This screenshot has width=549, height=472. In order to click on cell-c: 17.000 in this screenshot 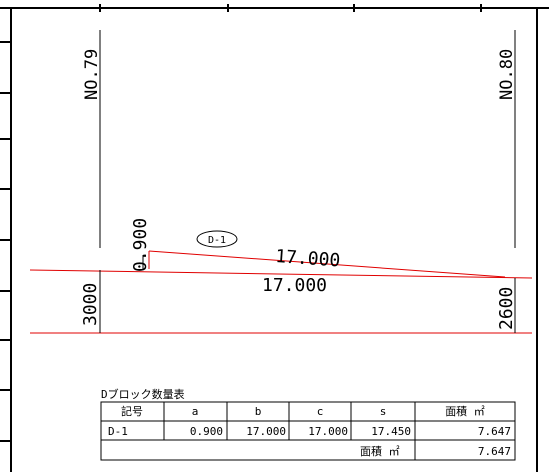, I will do `click(328, 431)`.